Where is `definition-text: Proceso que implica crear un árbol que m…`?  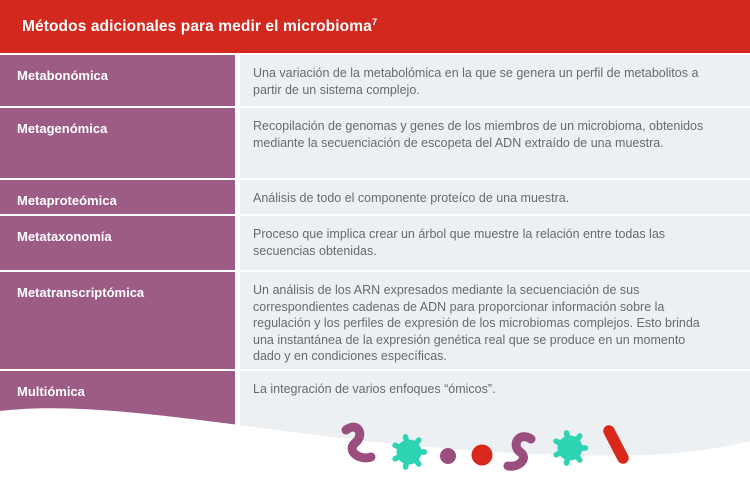 definition-text: Proceso que implica crear un árbol que m… is located at coordinates (459, 242).